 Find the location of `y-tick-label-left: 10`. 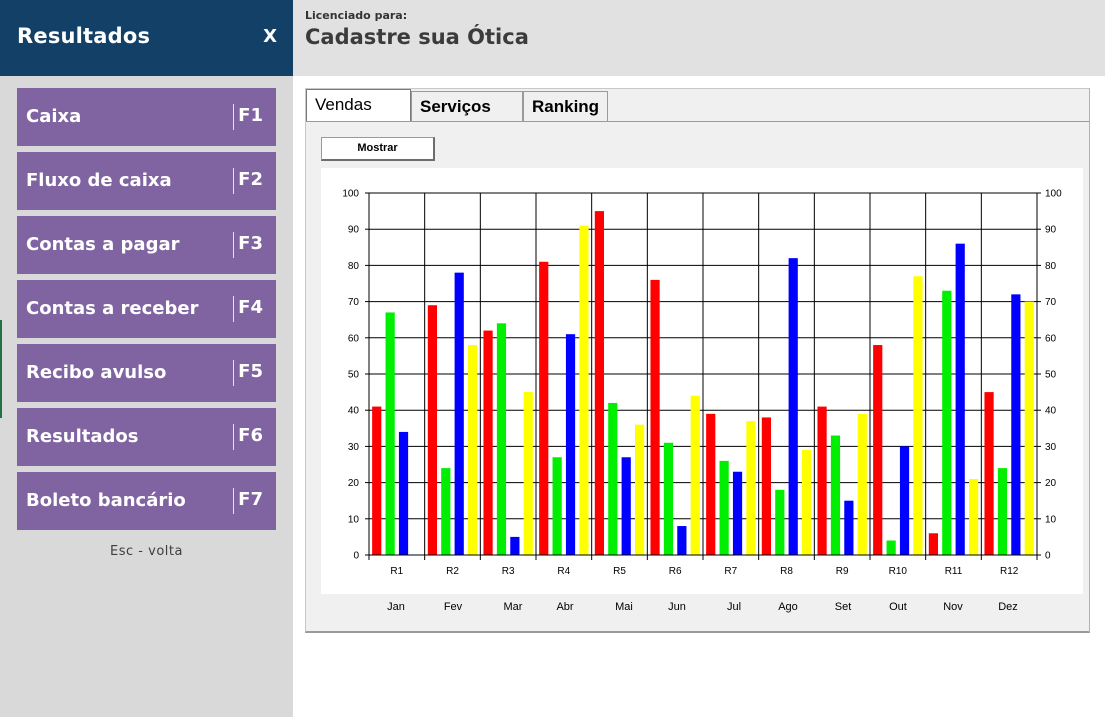

y-tick-label-left: 10 is located at coordinates (354, 519).